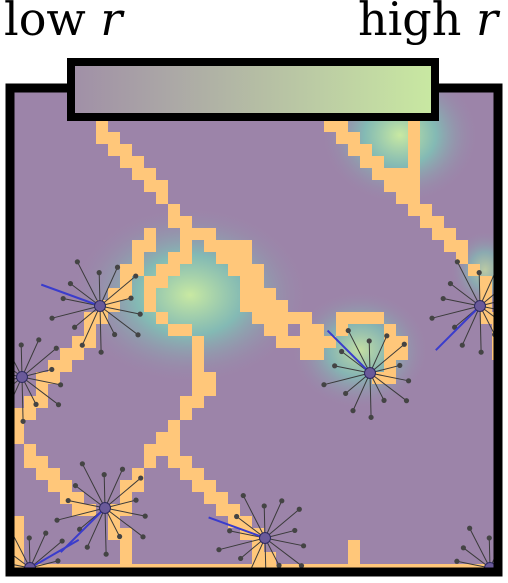 This screenshot has width=508, height=583. I want to click on legend-high-word: high, so click(409, 23).